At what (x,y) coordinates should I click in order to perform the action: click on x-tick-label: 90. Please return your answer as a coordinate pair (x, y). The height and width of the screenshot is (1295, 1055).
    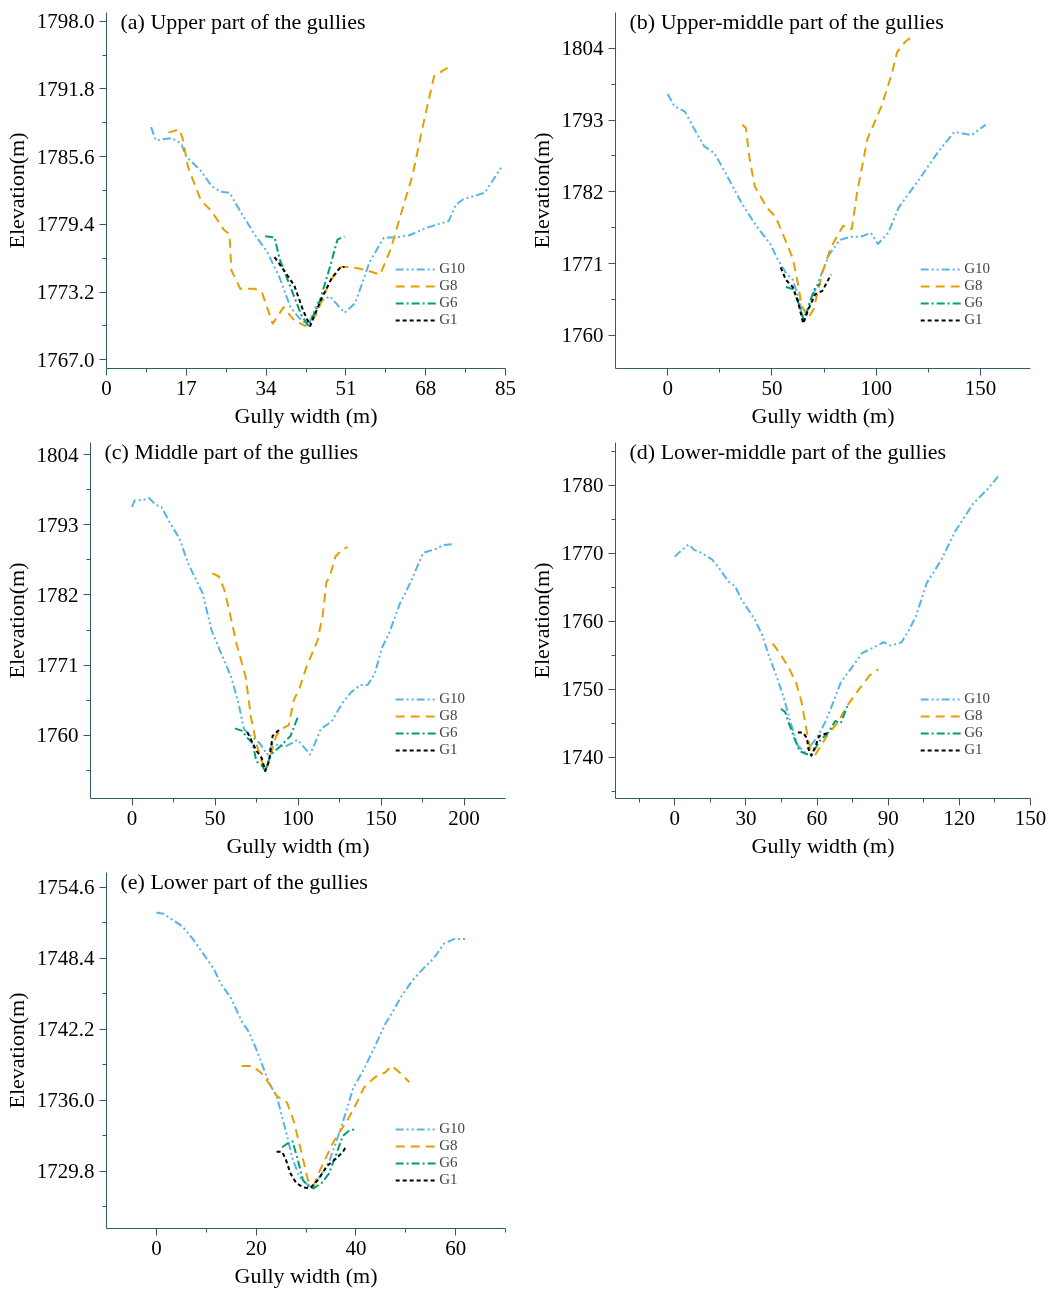
    Looking at the image, I should click on (888, 817).